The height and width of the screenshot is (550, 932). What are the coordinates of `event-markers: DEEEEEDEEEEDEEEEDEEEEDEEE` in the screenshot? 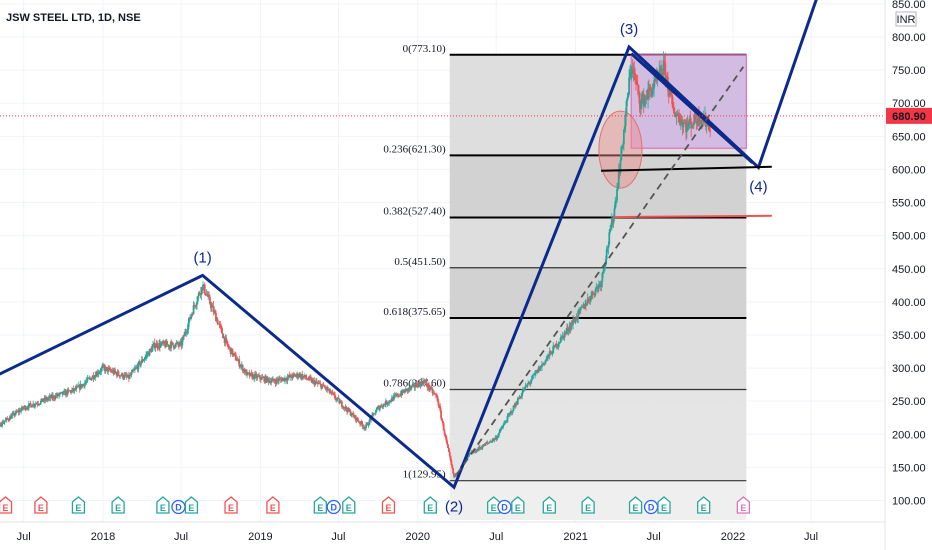 It's located at (375, 505).